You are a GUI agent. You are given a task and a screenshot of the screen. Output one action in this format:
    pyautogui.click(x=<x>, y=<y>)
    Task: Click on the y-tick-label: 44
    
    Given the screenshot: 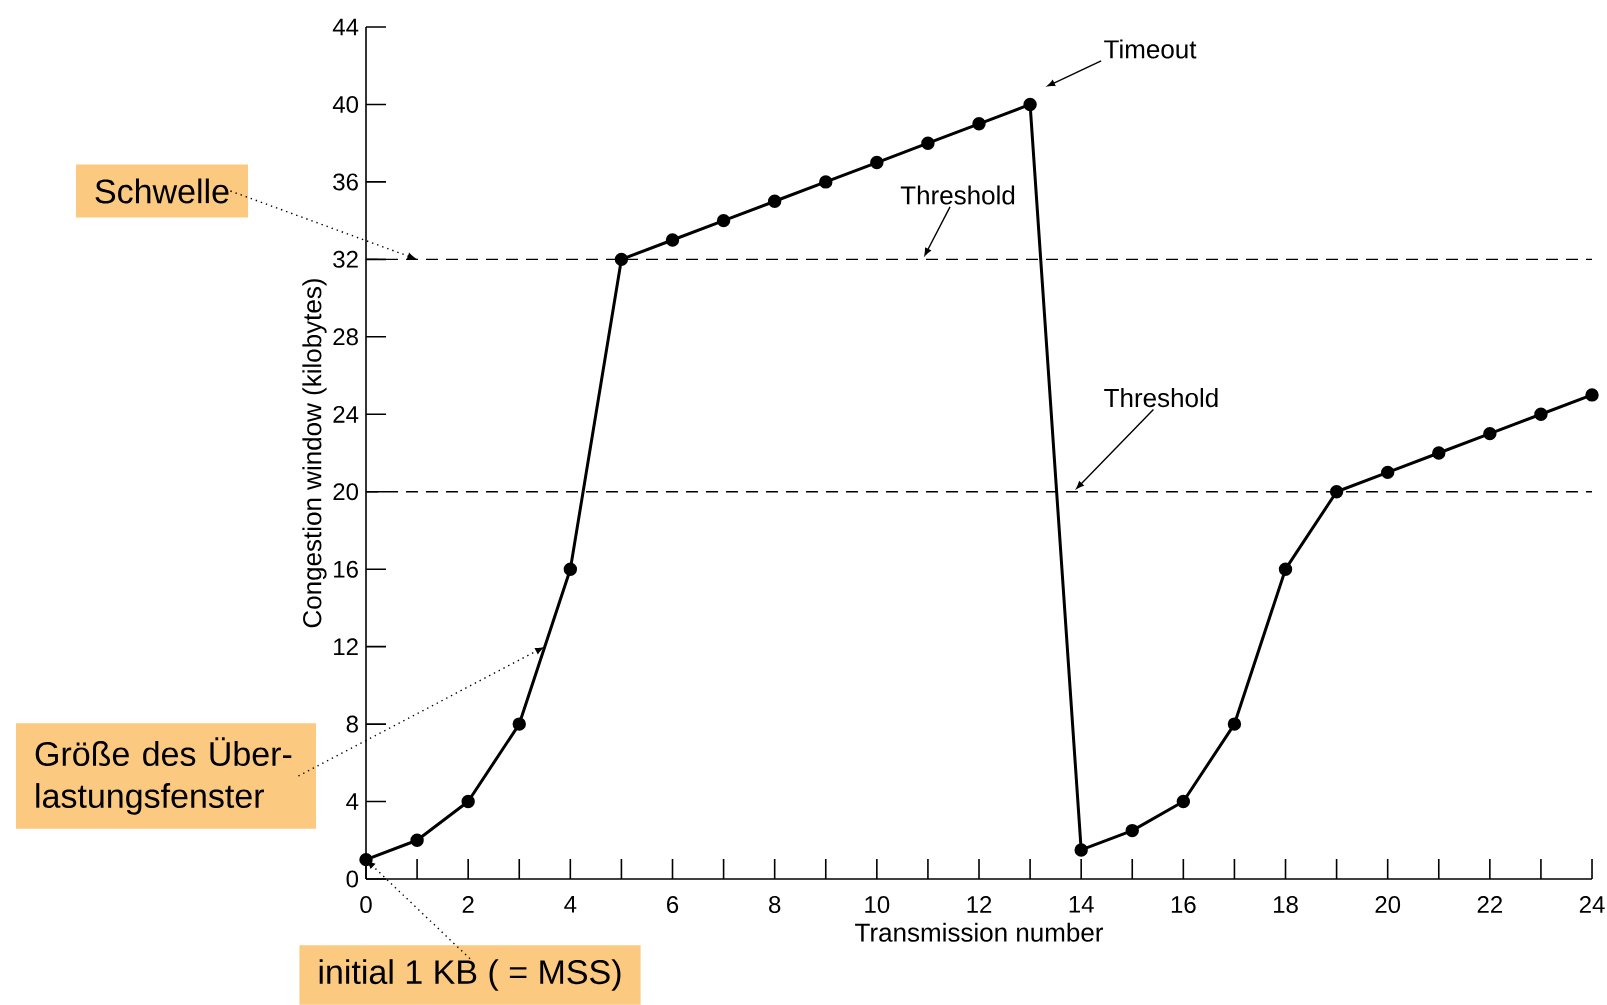 What is the action you would take?
    pyautogui.click(x=345, y=27)
    